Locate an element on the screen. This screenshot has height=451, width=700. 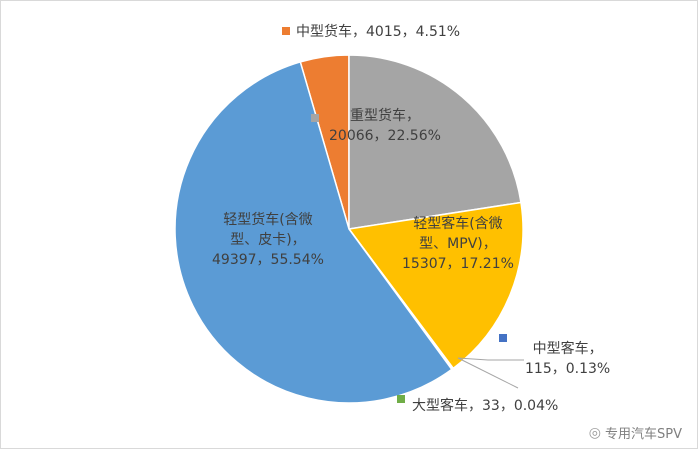
data-label-light-truck: 轻型货车(含微 型、皮卡)， 49397，55.54% is located at coordinates (268, 240).